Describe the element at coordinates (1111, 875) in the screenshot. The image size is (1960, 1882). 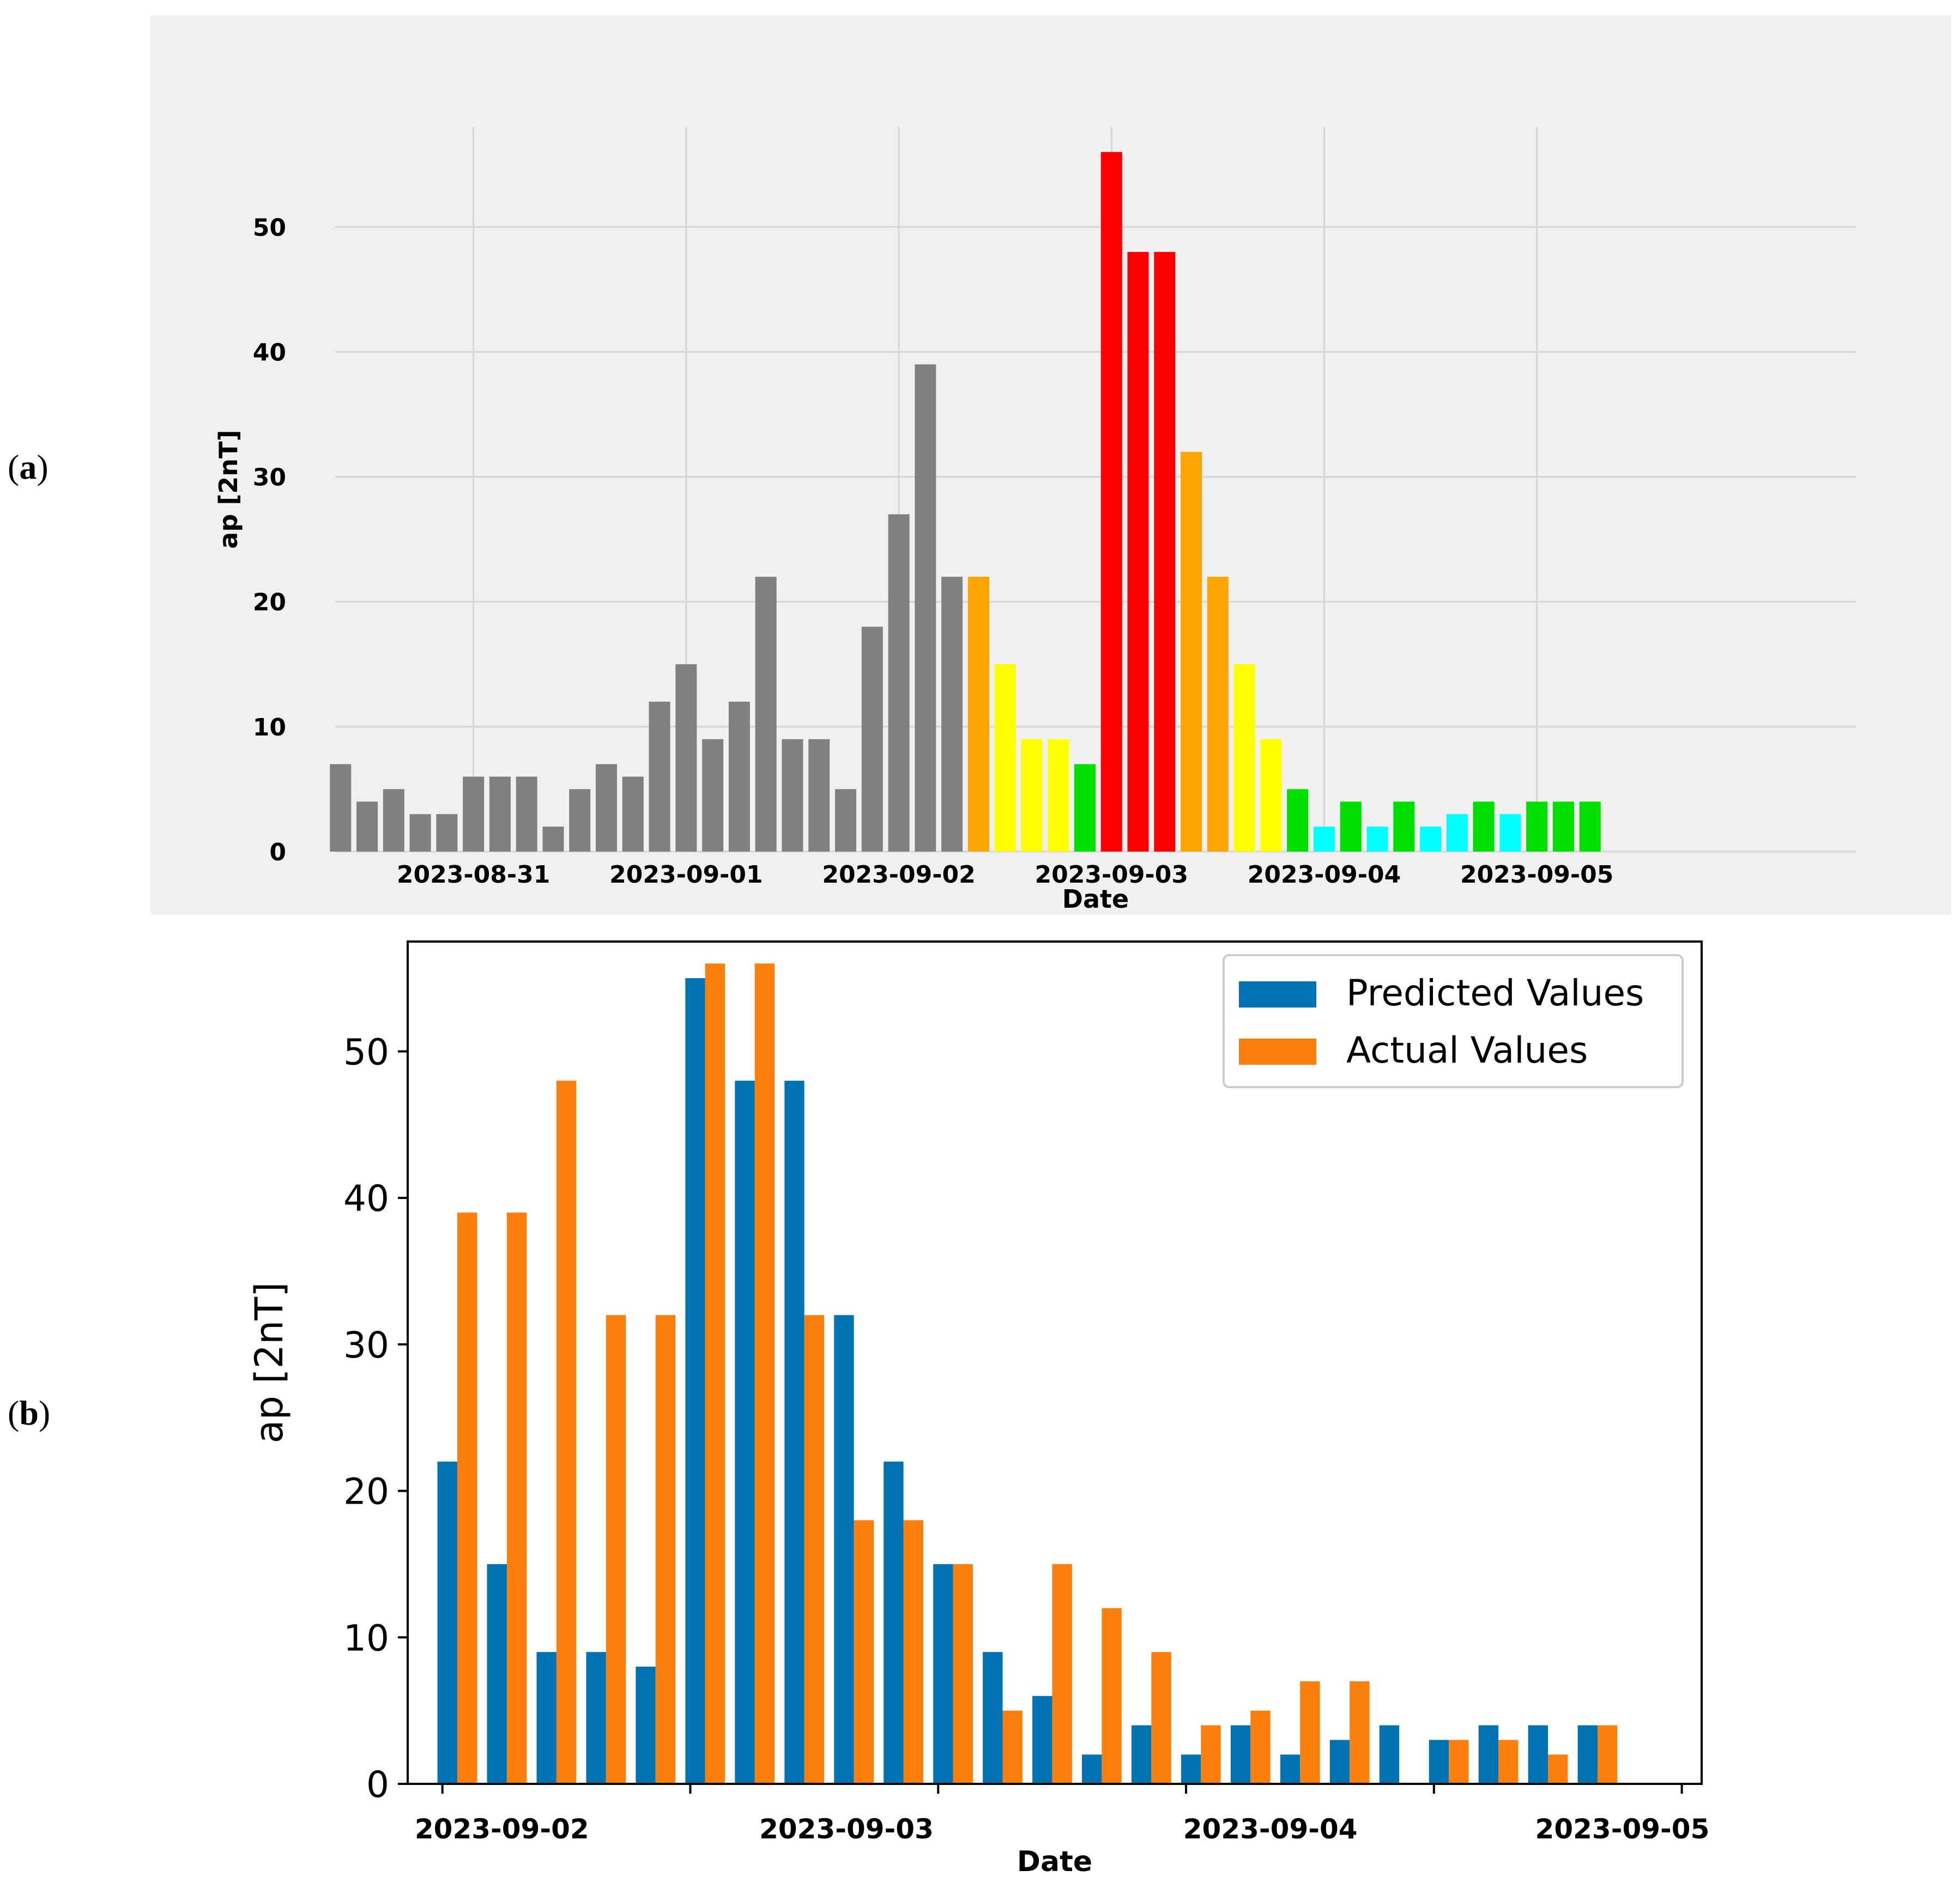
I see `chart-a-xtick-label: 2023-09-03` at that location.